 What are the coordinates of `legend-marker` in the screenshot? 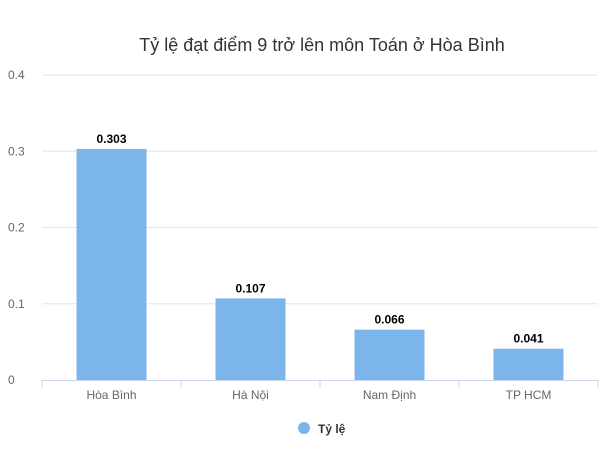 It's located at (304, 428).